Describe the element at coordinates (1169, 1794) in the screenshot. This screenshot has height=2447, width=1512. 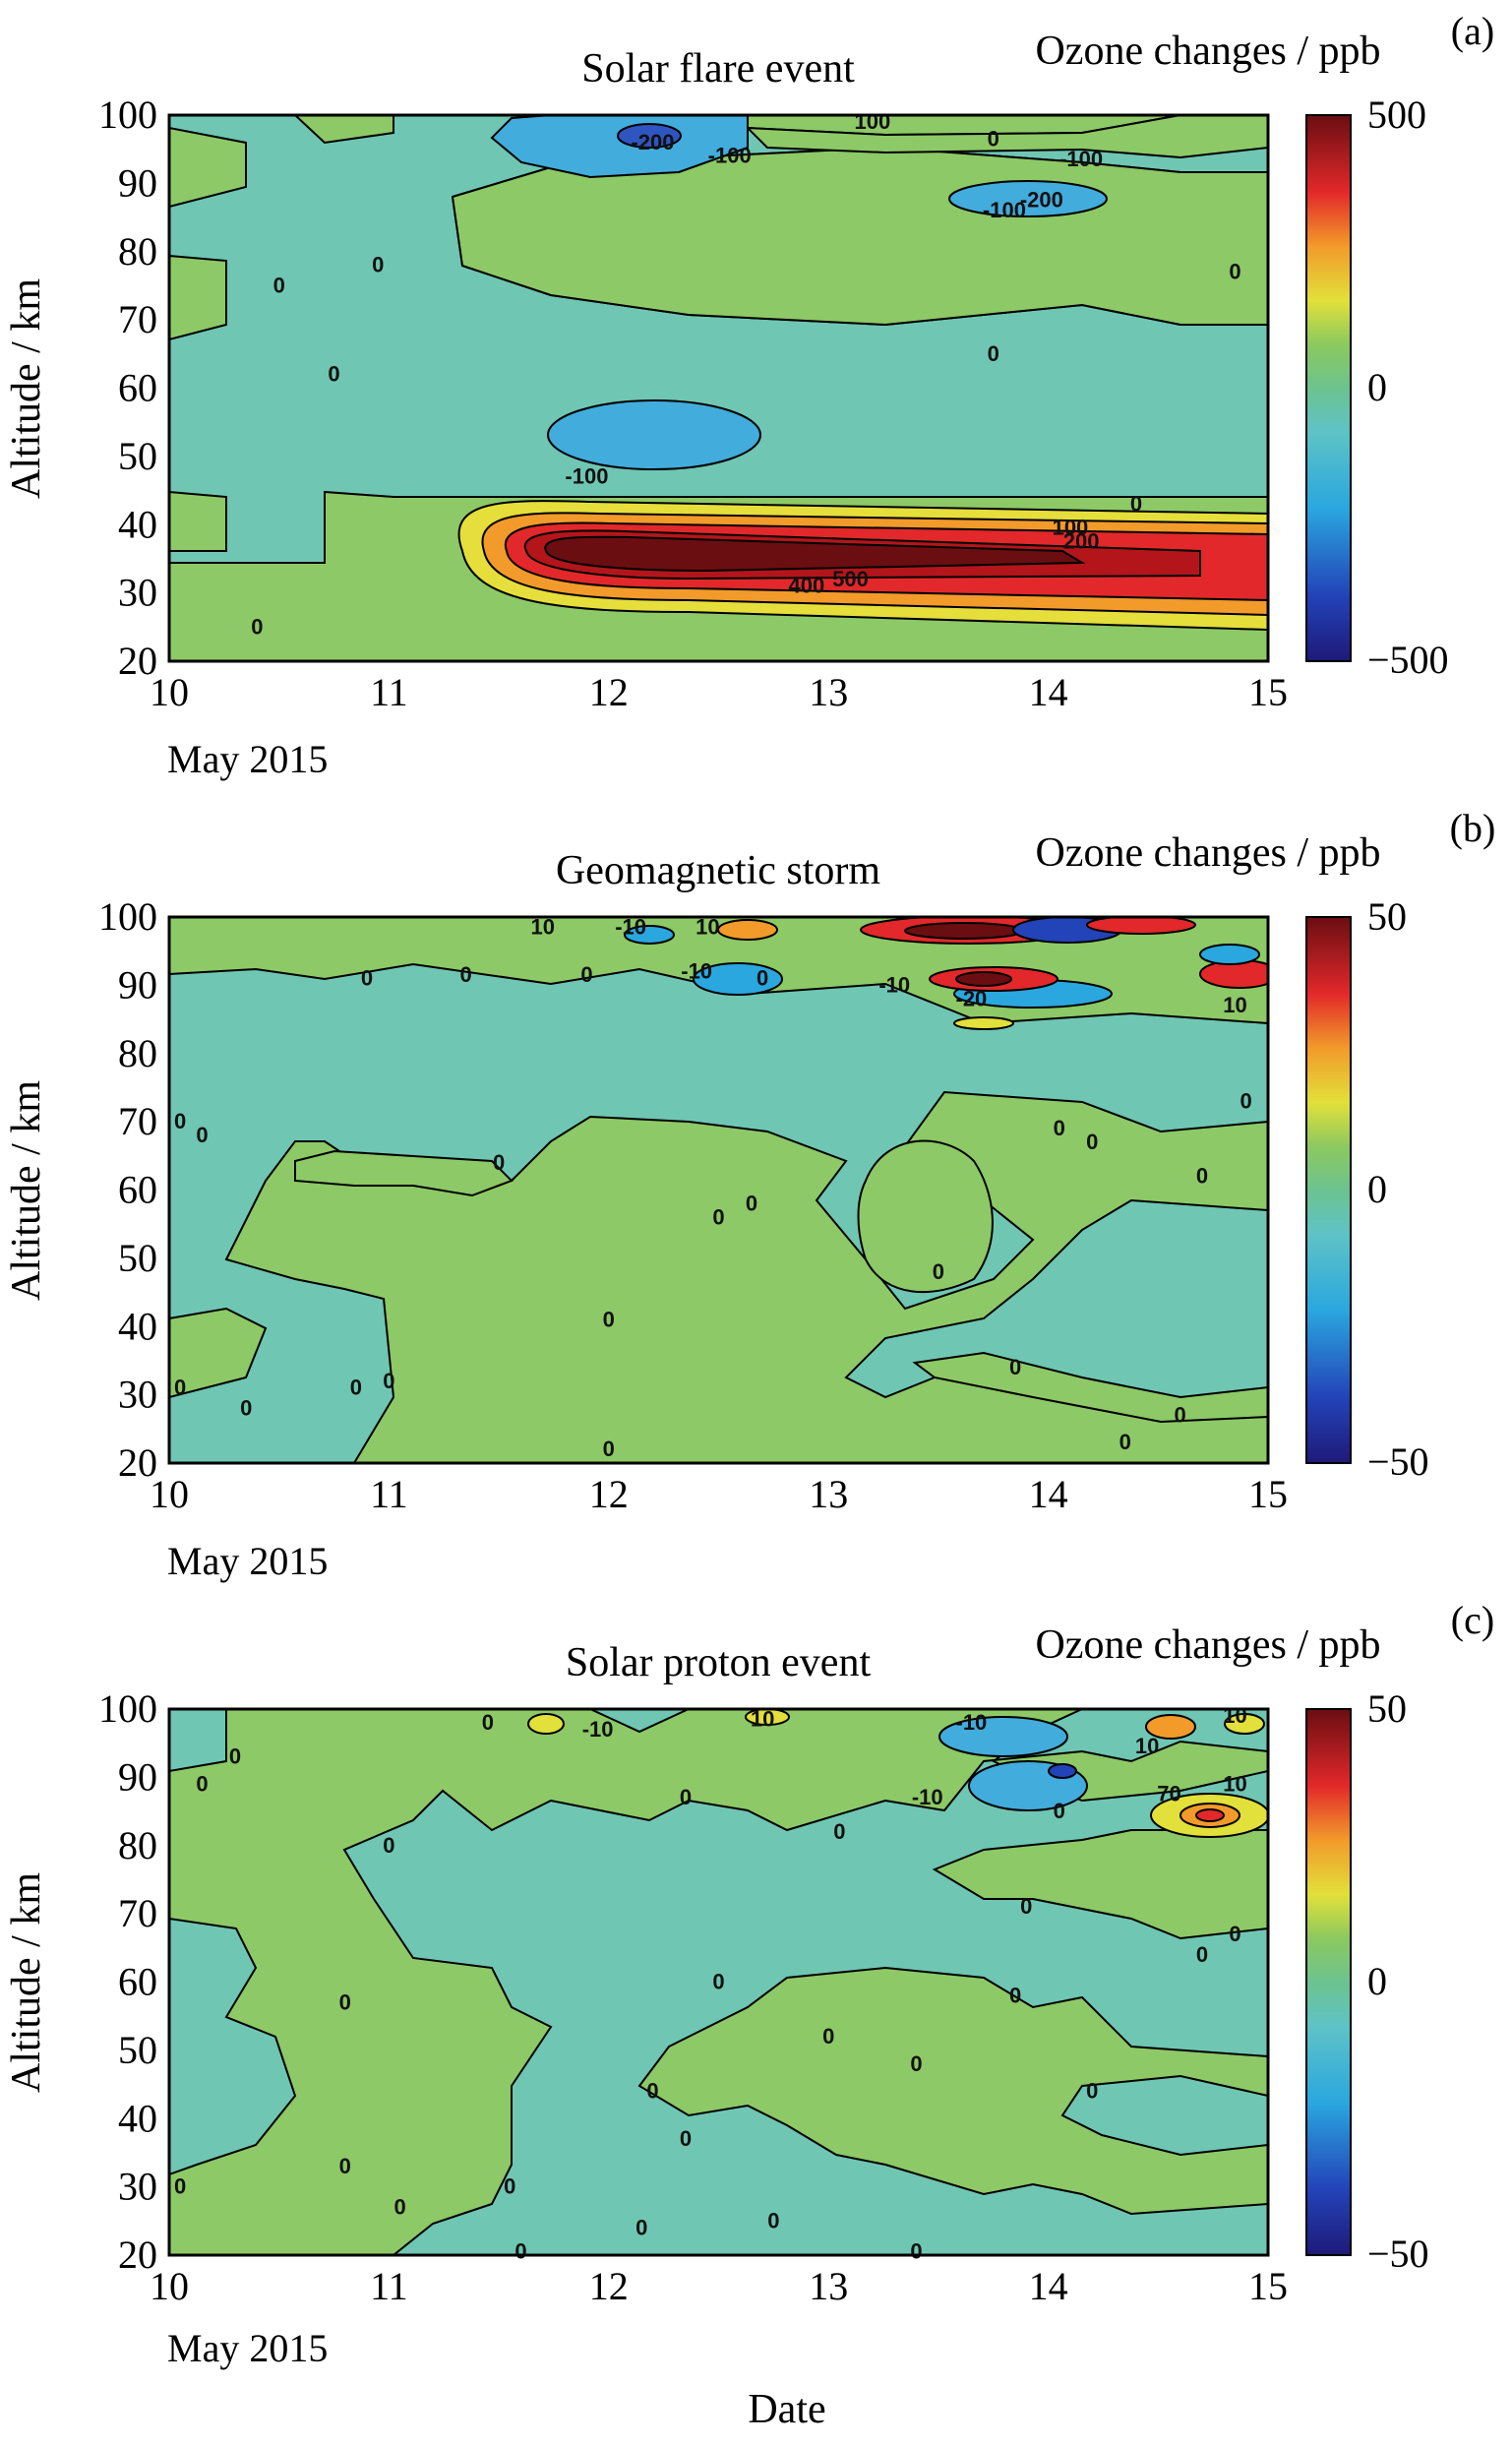
I see `panel-c-contour-label: 70` at that location.